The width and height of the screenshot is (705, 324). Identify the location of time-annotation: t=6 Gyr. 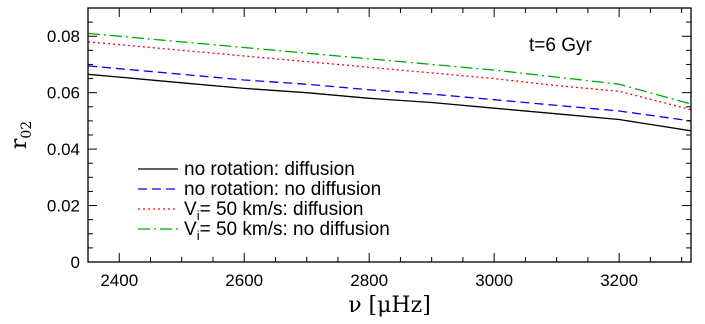
(560, 45).